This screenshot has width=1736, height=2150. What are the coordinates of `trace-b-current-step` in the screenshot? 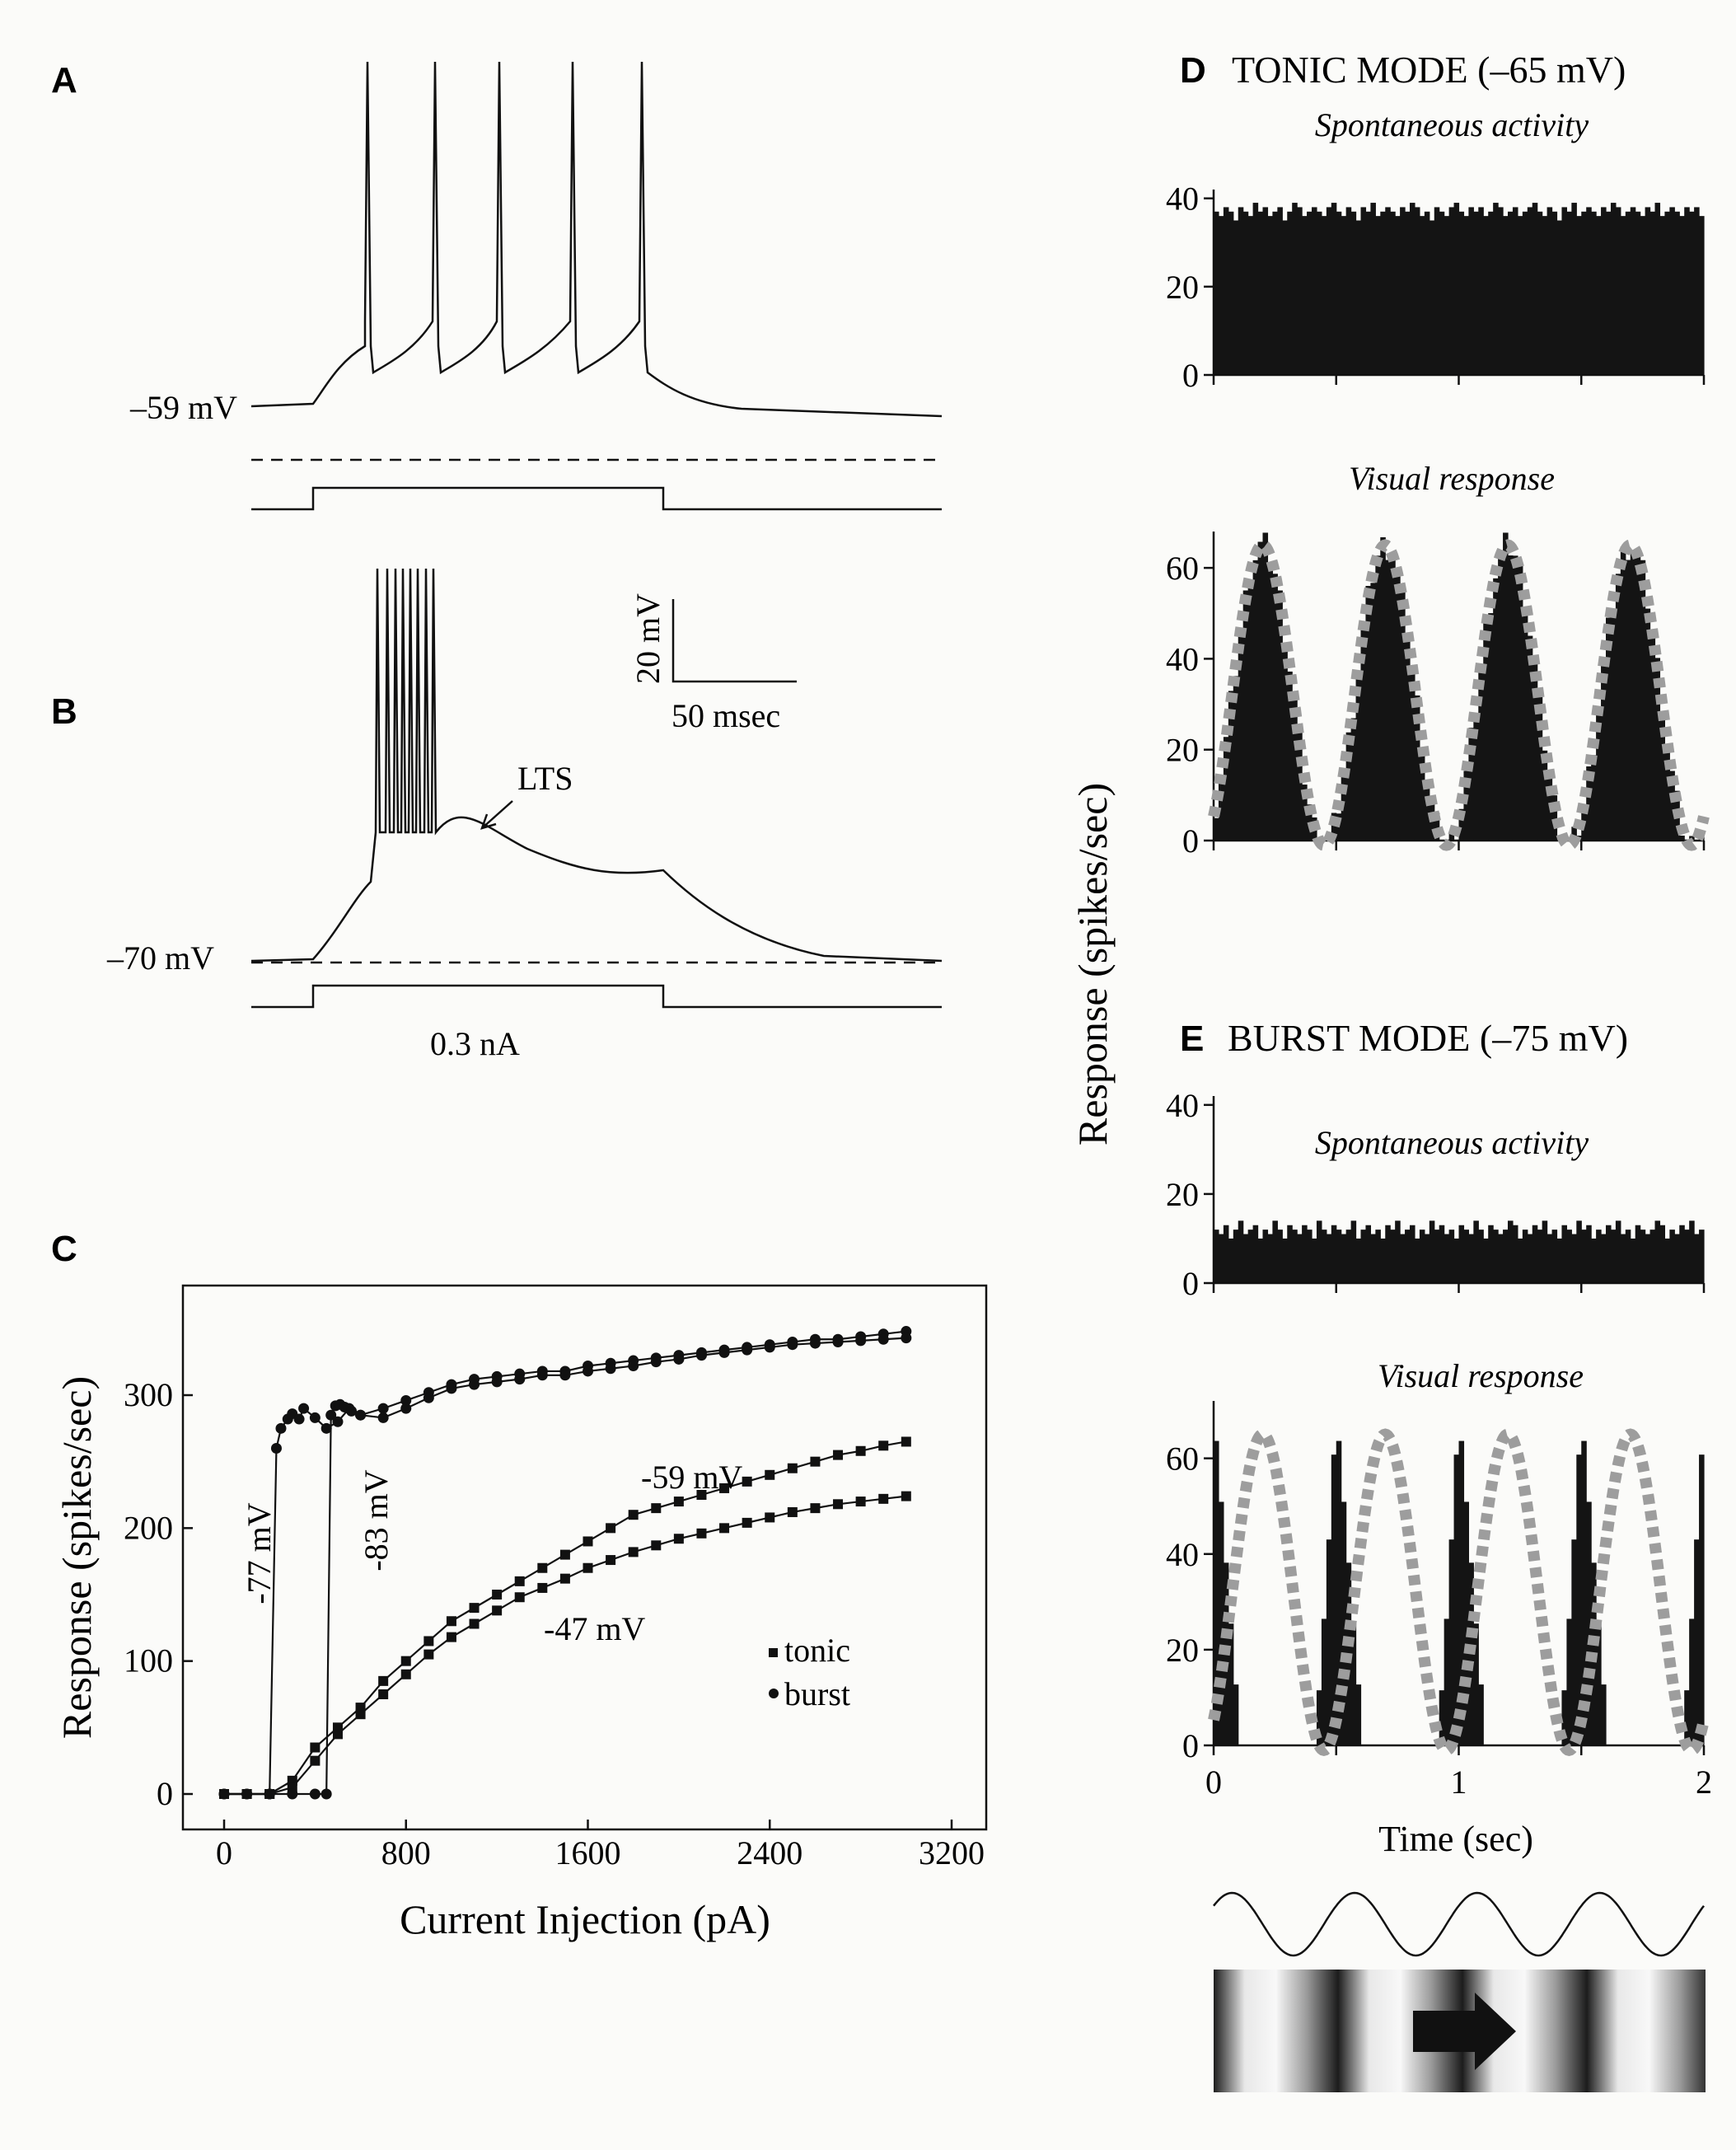 It's located at (596, 996).